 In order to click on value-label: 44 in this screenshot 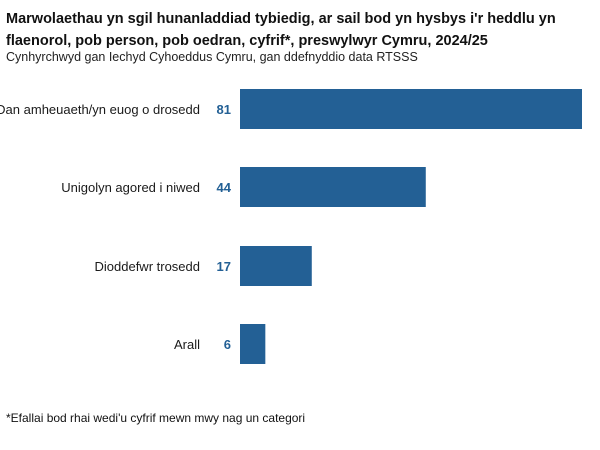, I will do `click(224, 187)`.